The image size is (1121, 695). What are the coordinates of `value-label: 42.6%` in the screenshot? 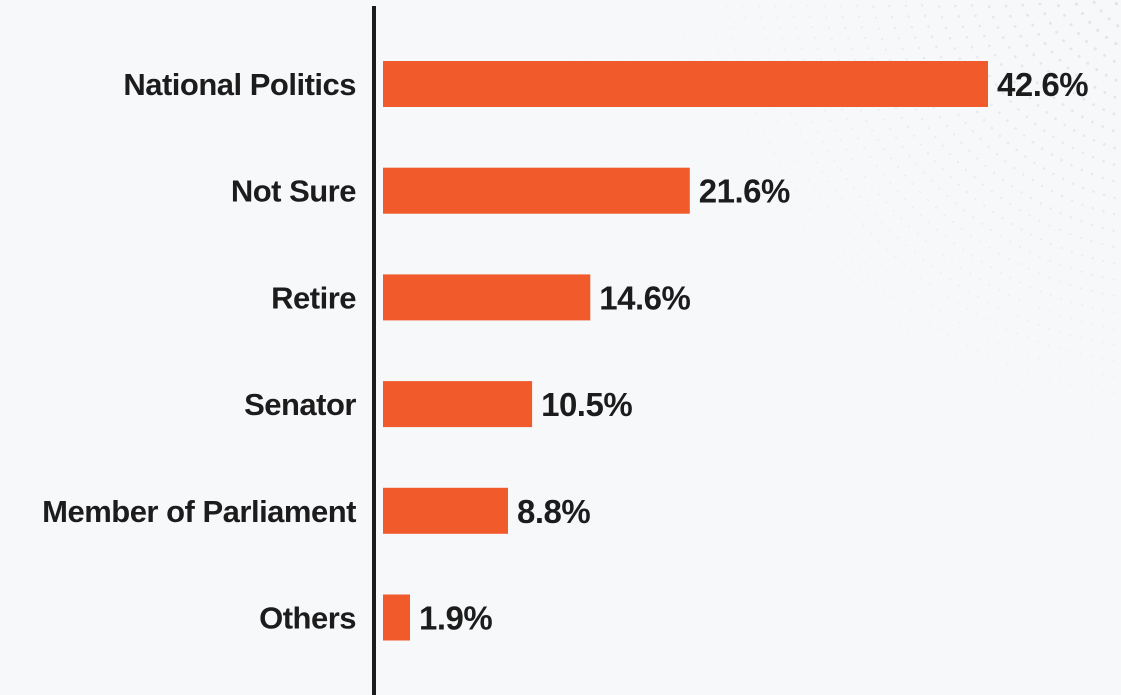 It's located at (1042, 84).